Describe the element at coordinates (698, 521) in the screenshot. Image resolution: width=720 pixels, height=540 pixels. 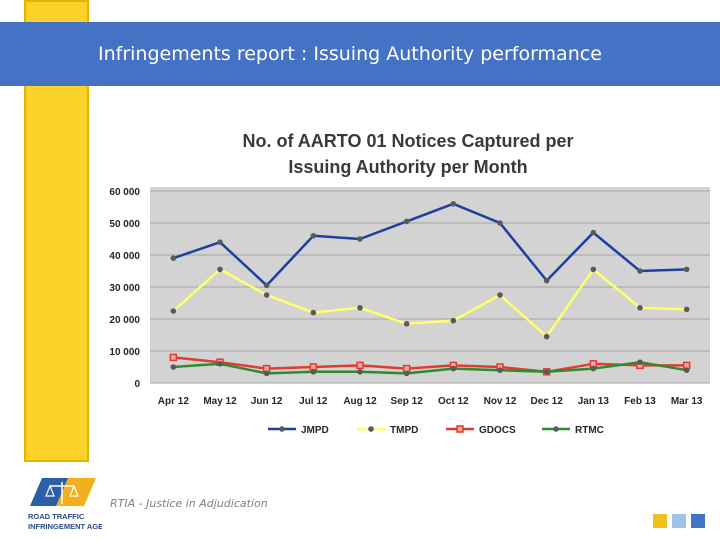
I see `deco-square-blue` at that location.